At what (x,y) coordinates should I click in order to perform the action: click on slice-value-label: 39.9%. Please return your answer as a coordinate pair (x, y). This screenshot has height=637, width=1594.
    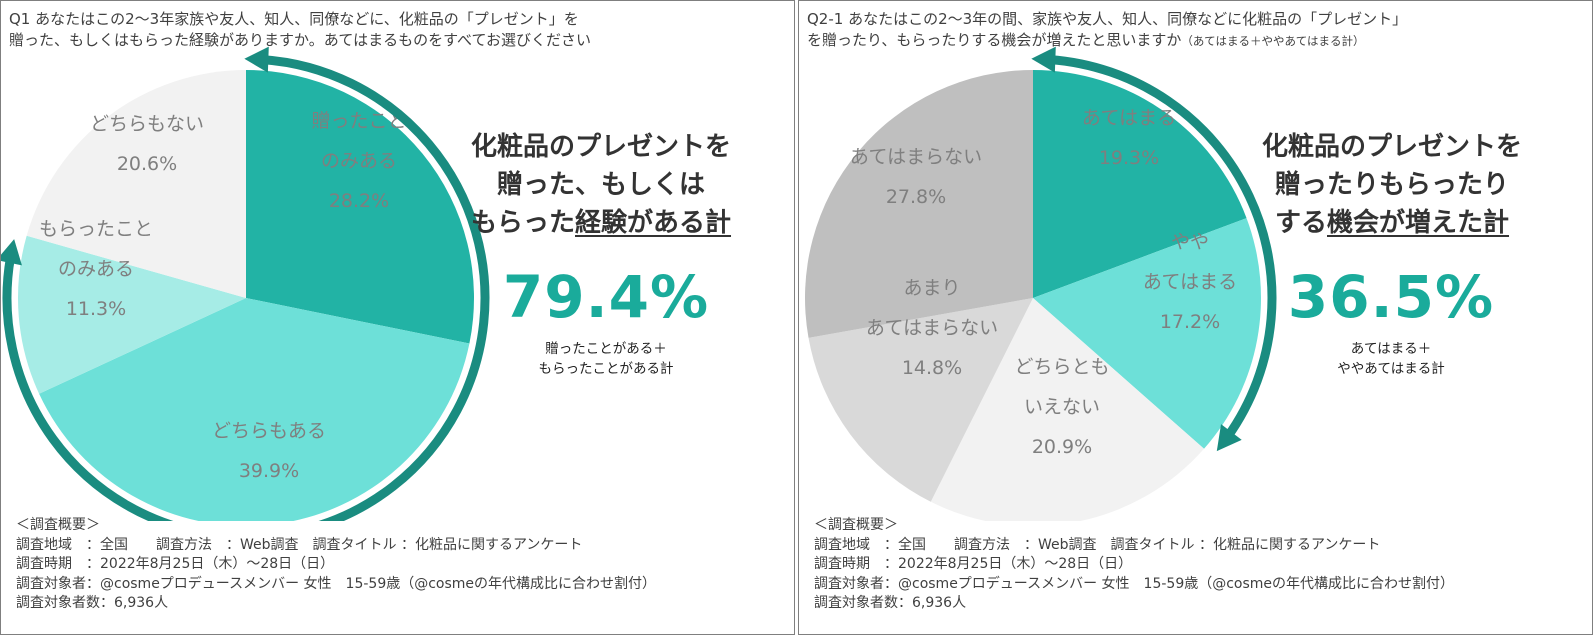
    Looking at the image, I should click on (269, 471).